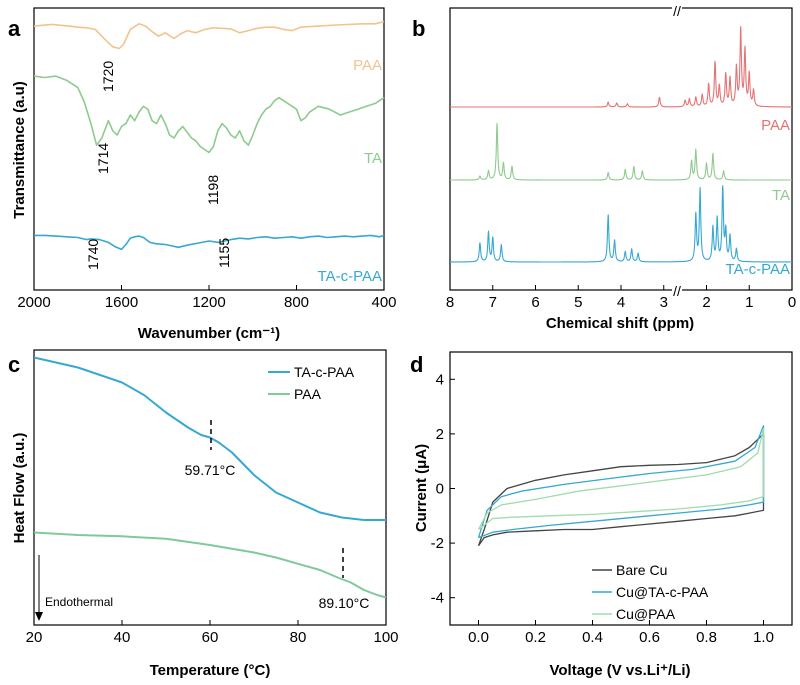 The image size is (800, 685). I want to click on panel-c-ann-tg1: 59.71°C, so click(210, 470).